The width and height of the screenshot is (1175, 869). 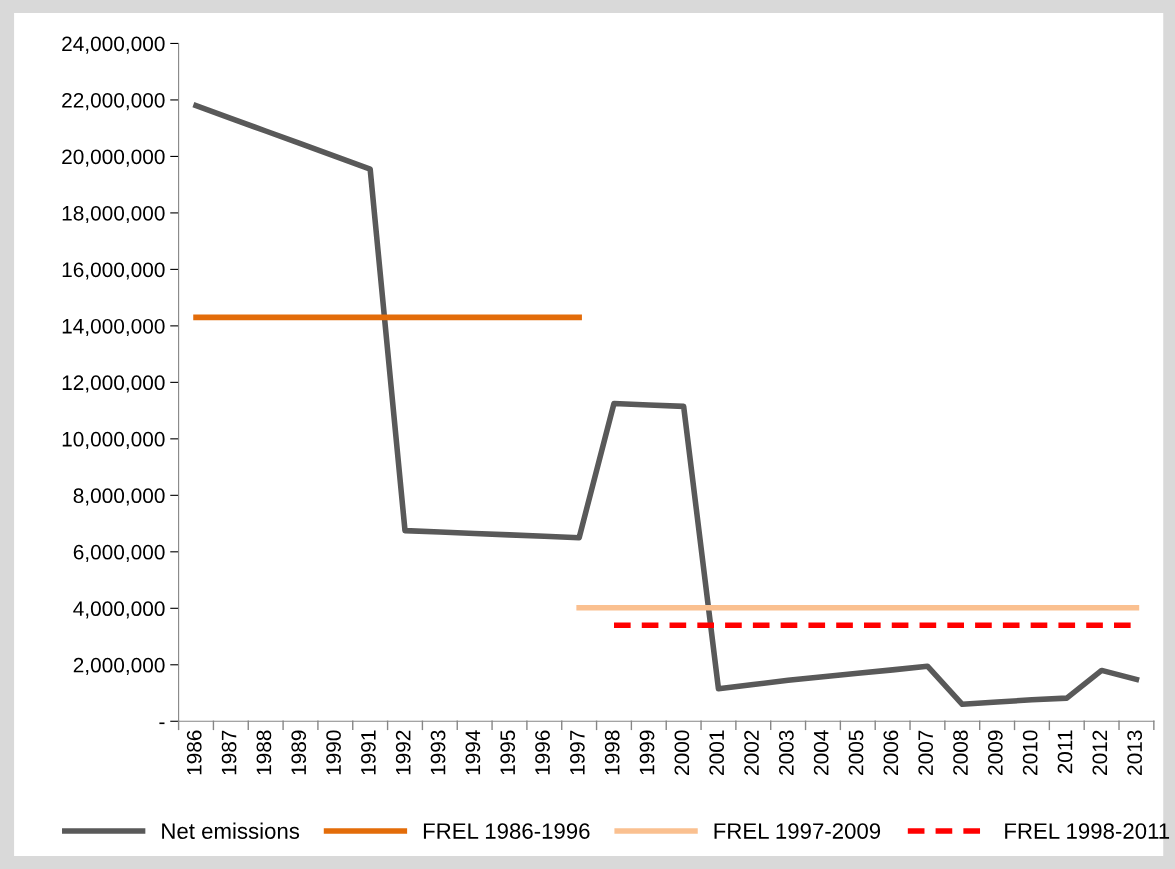 I want to click on x-tick-label: 2006, so click(x=891, y=752).